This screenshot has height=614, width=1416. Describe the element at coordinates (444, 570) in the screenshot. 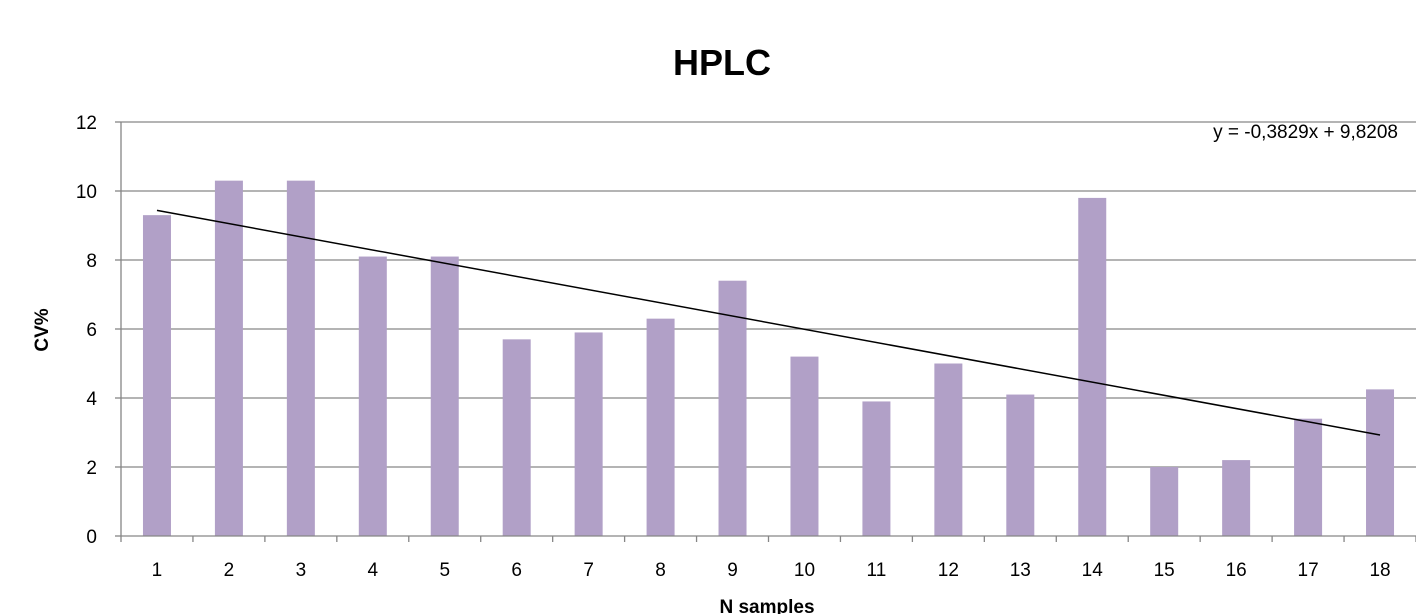

I see `x-tick-label: 5` at that location.